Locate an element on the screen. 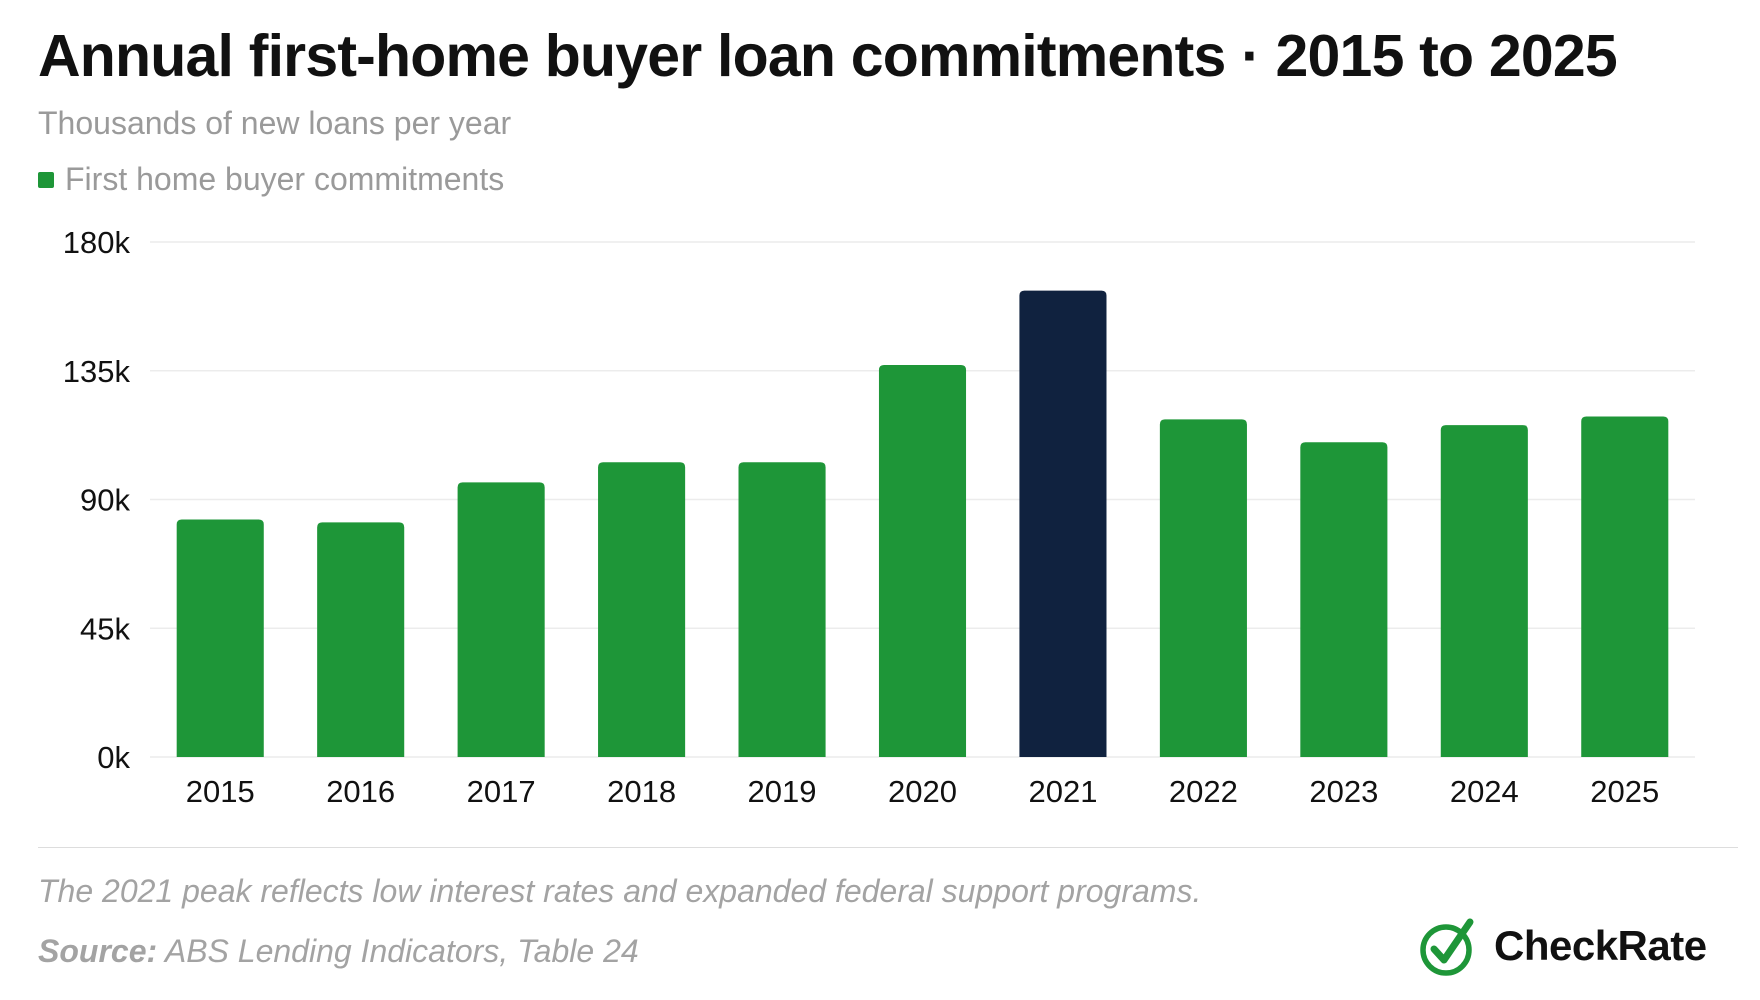 This screenshot has height=1000, width=1760. x-tick-label: 2023 is located at coordinates (1343, 791).